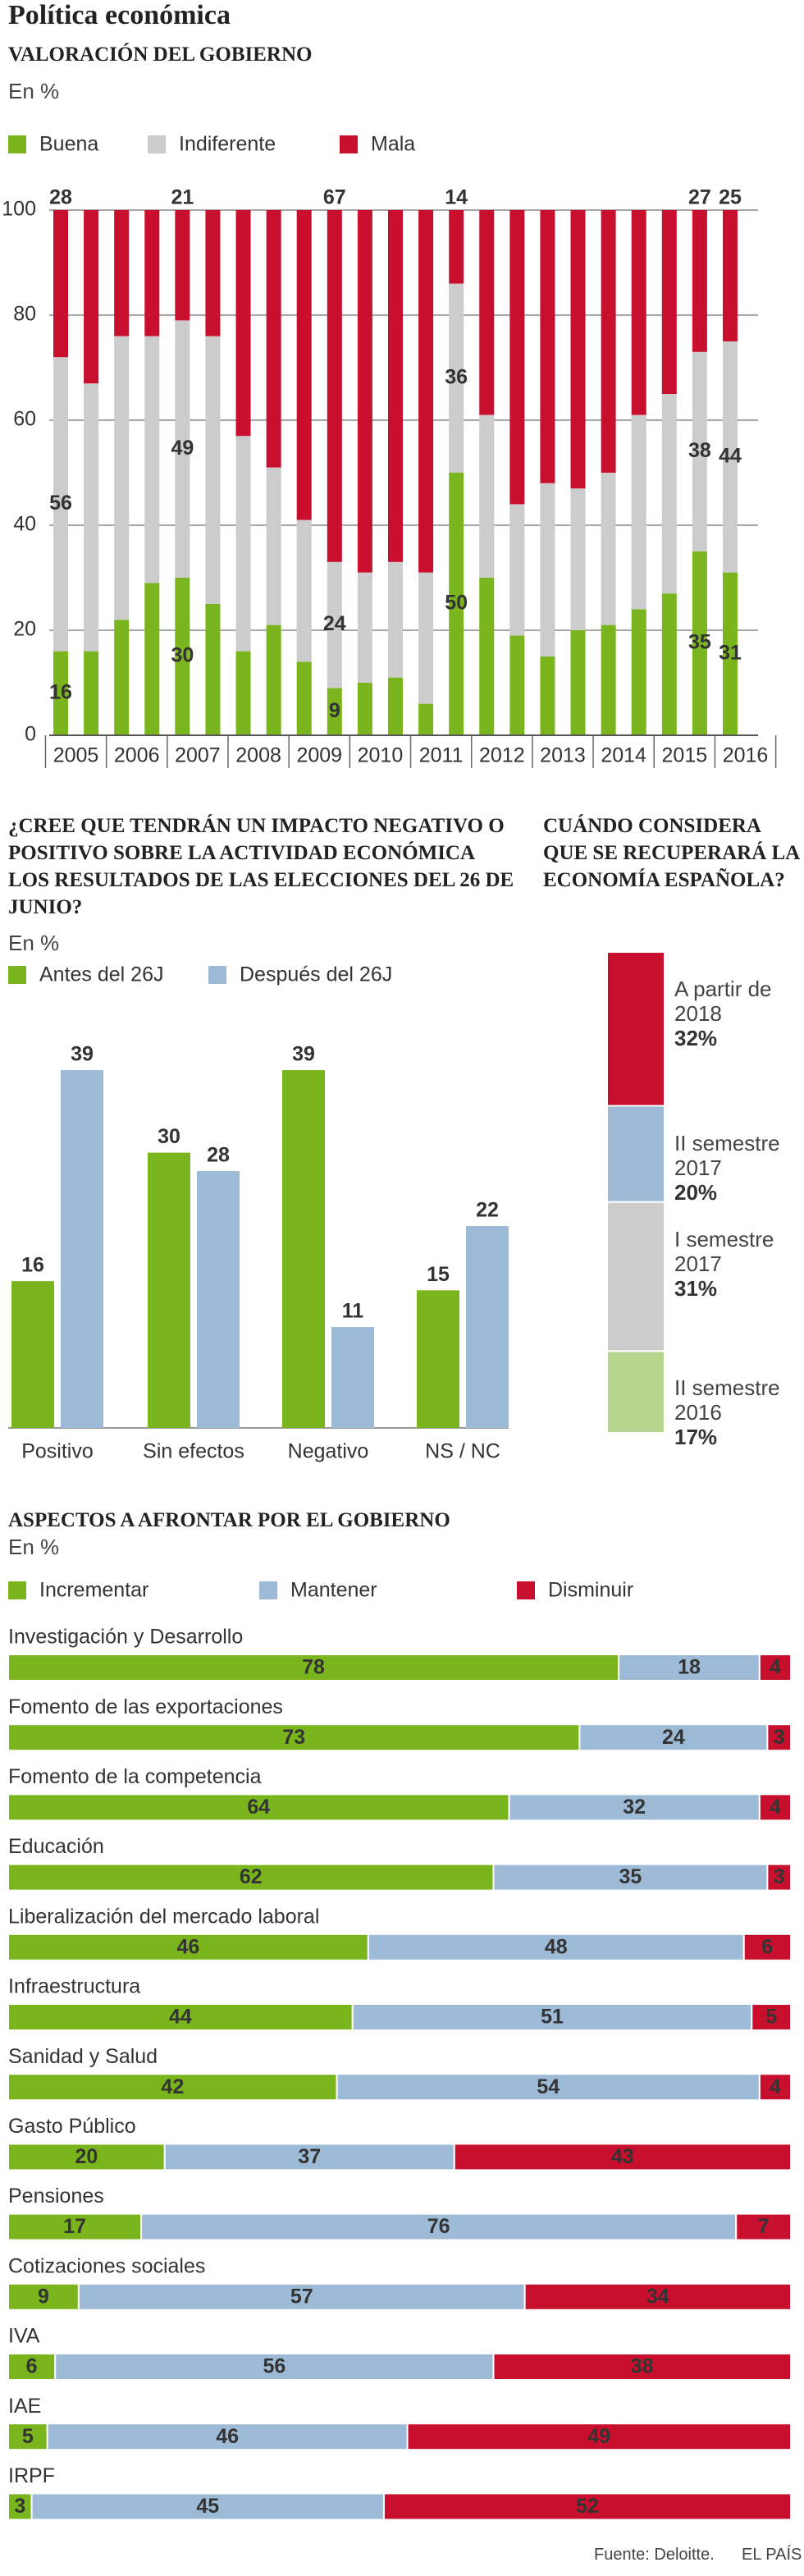  I want to click on data-label: 78, so click(313, 1667).